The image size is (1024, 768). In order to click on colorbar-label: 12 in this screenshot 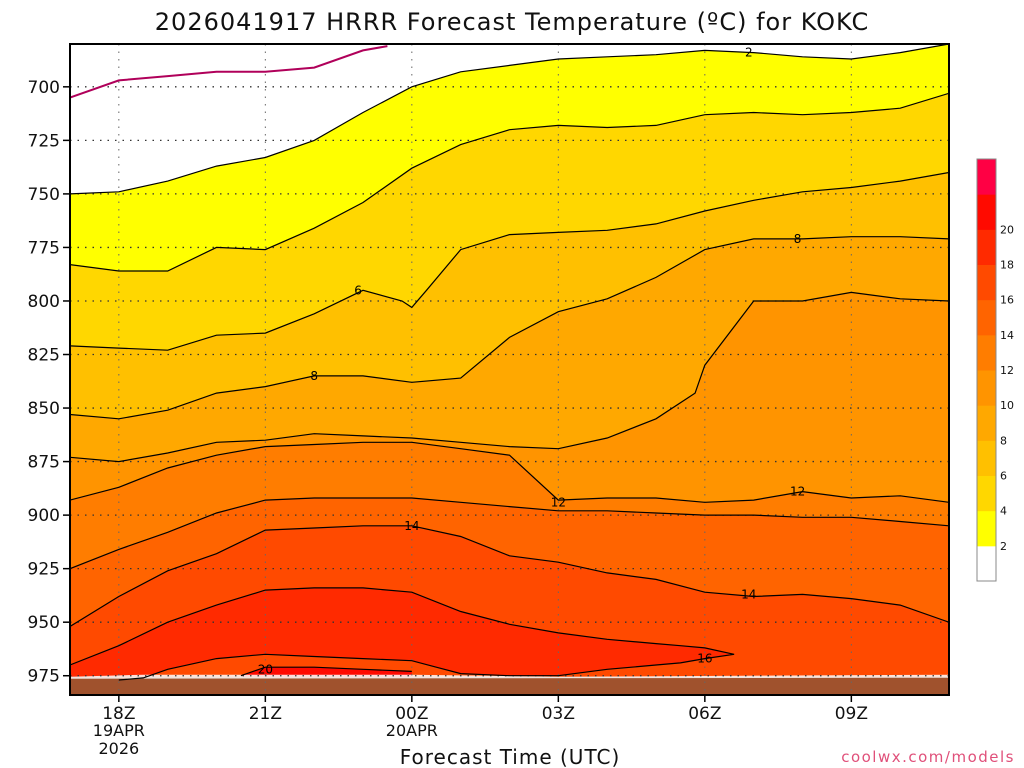, I will do `click(1007, 370)`.